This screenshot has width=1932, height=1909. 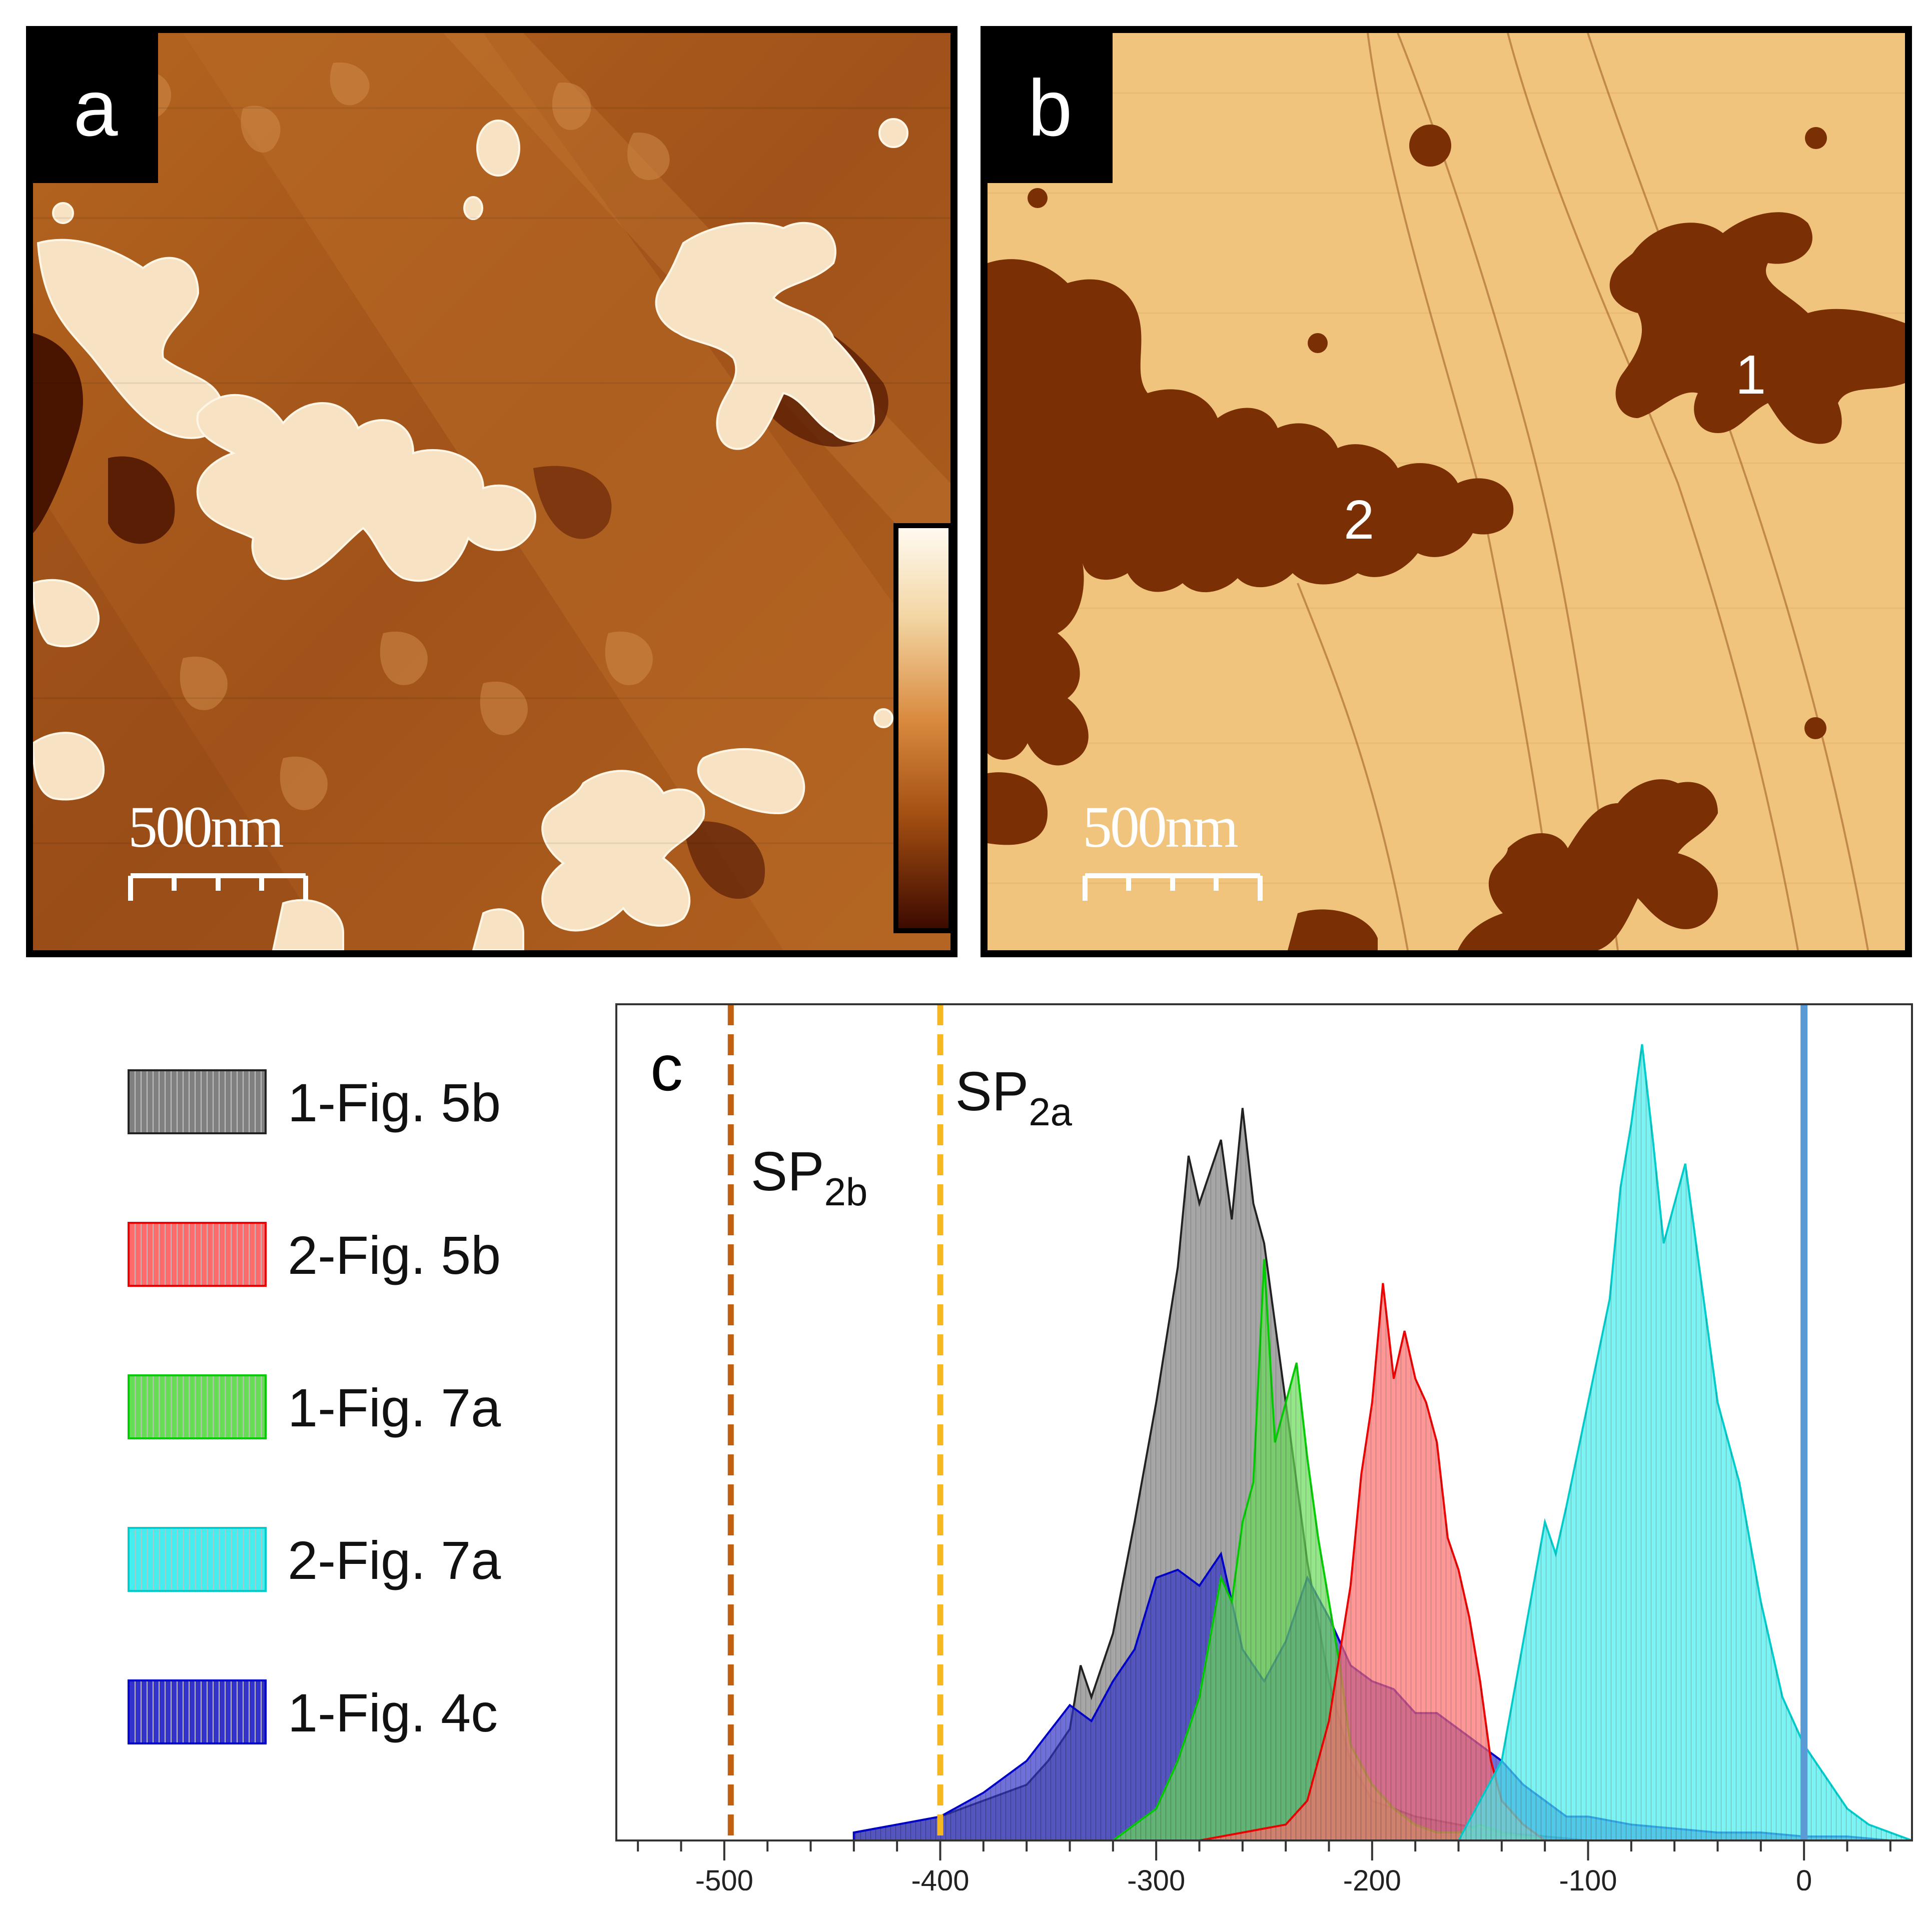 I want to click on legend-label: 2-Fig. 5b, so click(x=394, y=1255).